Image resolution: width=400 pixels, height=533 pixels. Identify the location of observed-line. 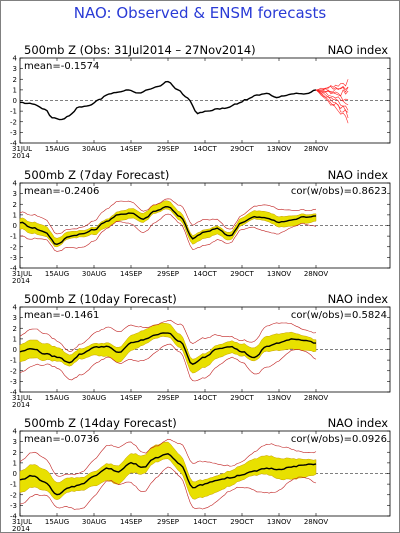
(168, 100).